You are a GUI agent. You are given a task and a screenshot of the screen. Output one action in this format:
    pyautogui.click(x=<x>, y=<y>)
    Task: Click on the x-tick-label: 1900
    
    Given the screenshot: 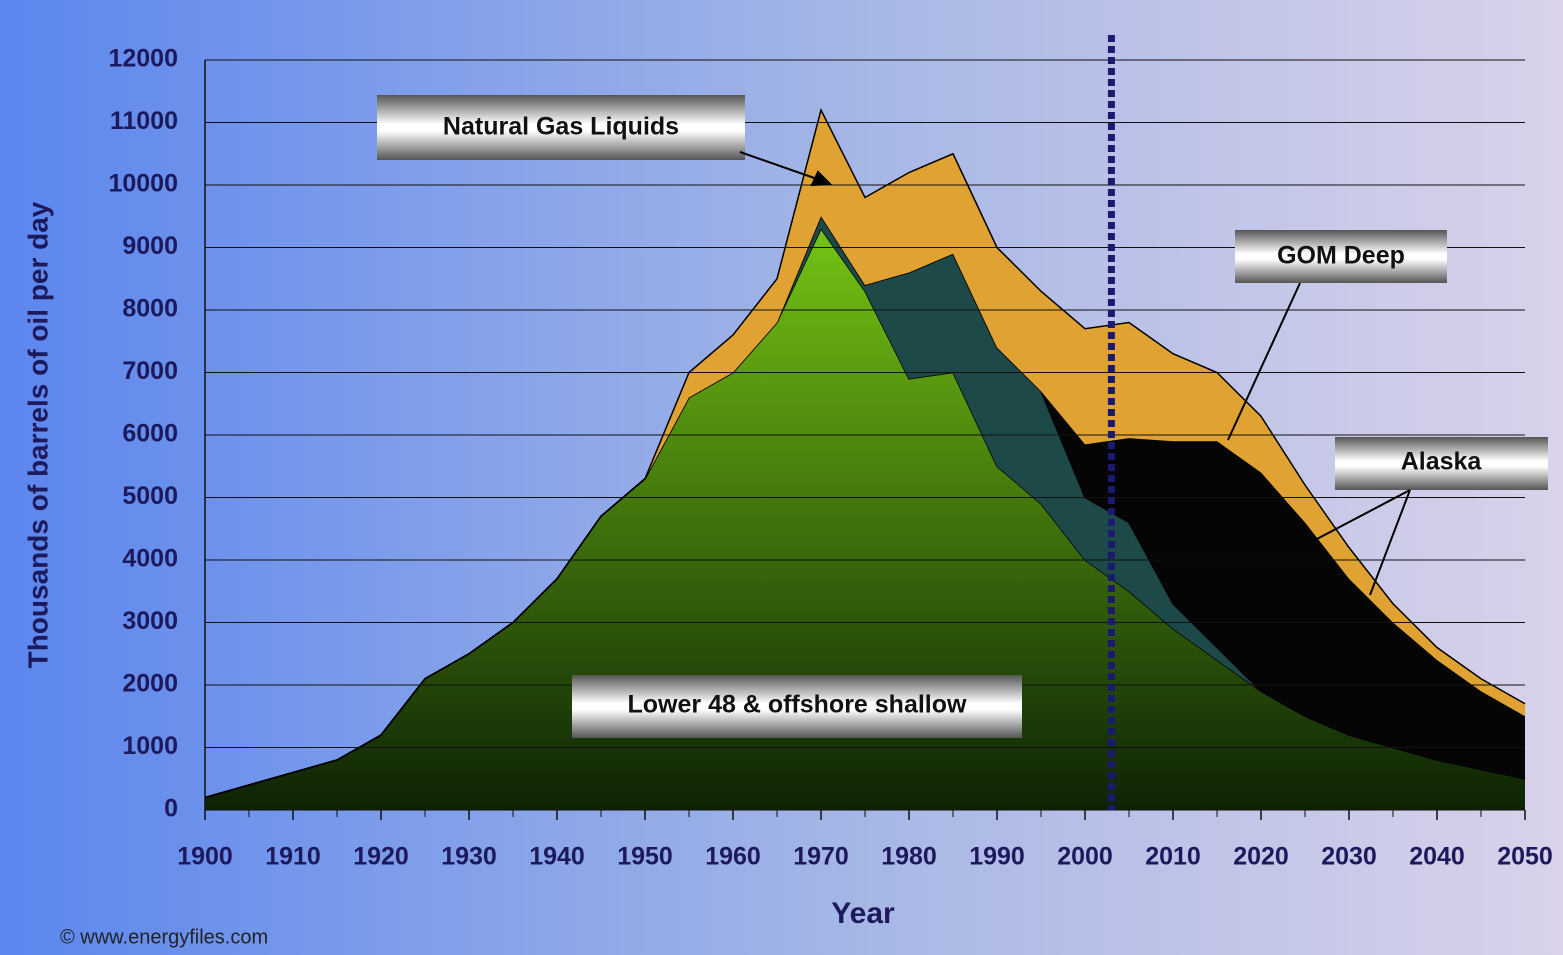 What is the action you would take?
    pyautogui.click(x=205, y=857)
    